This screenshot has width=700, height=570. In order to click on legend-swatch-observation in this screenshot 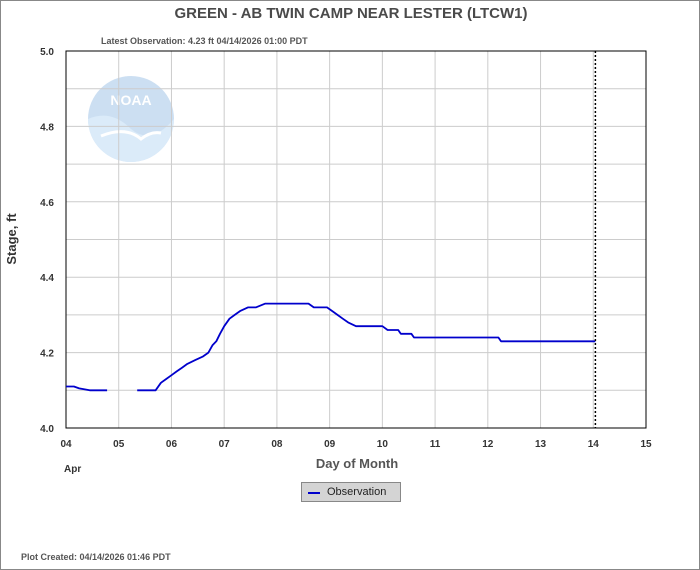, I will do `click(314, 493)`.